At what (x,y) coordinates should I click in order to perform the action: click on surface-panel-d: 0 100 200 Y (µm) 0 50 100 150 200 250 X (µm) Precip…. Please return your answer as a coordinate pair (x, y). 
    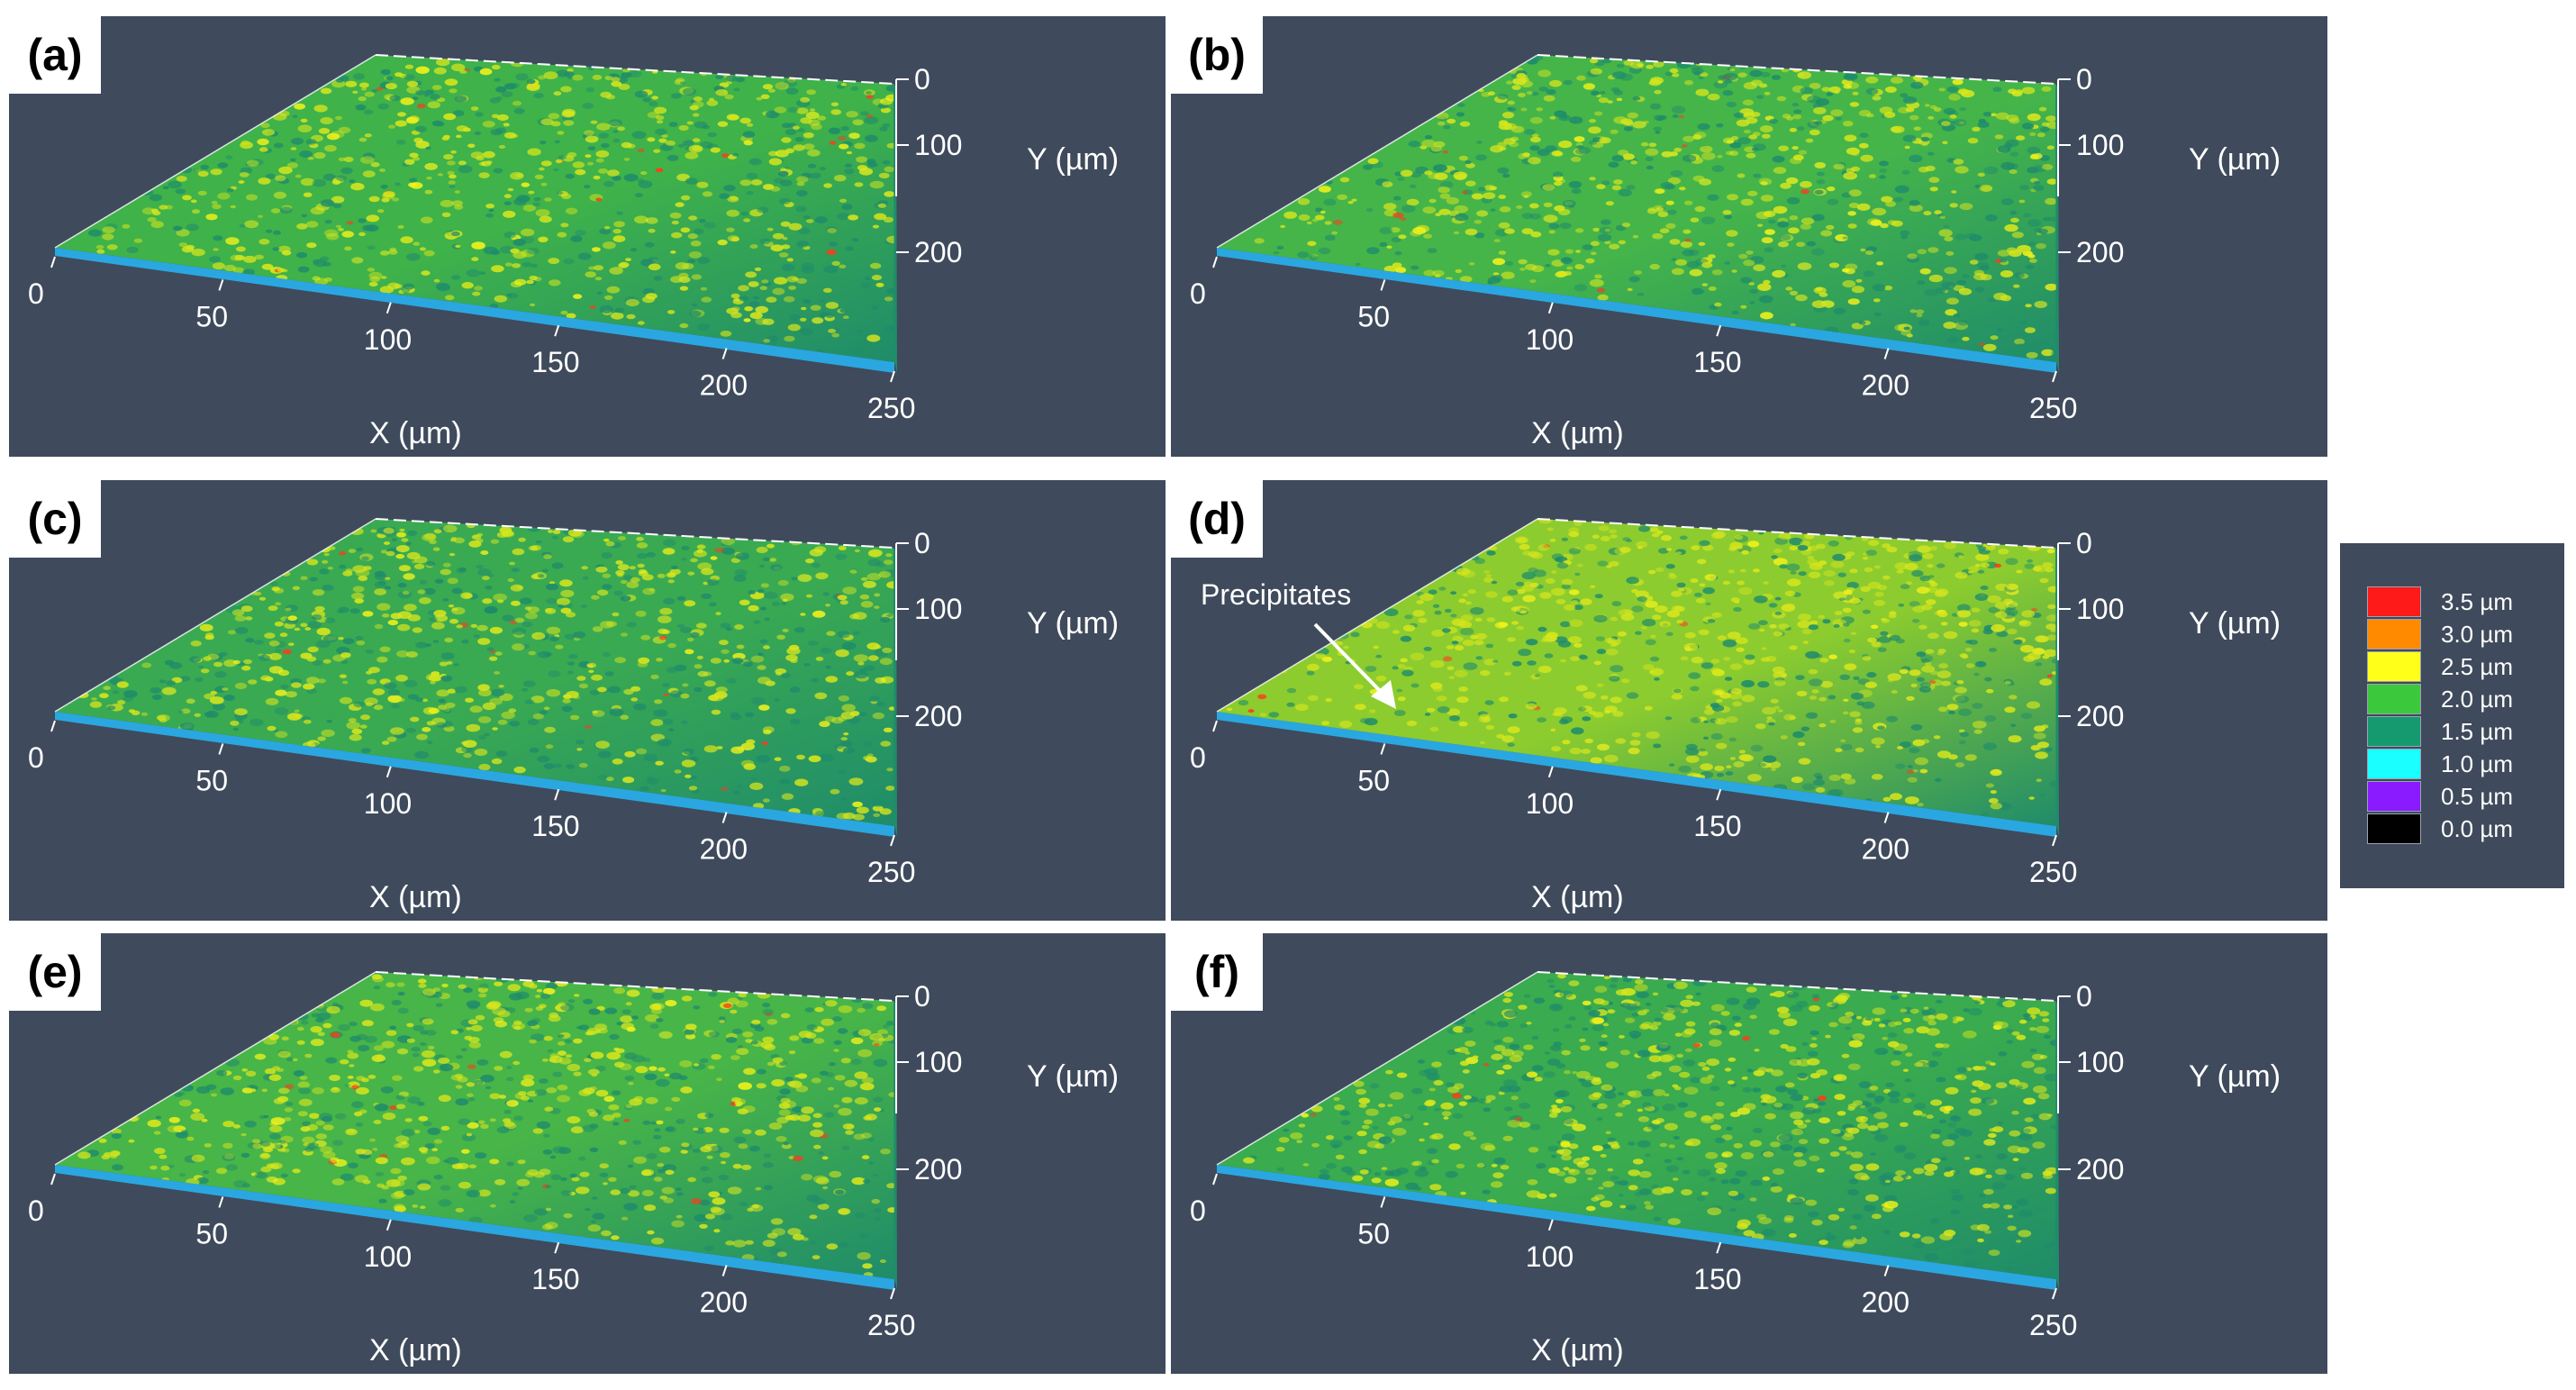
    Looking at the image, I should click on (1749, 700).